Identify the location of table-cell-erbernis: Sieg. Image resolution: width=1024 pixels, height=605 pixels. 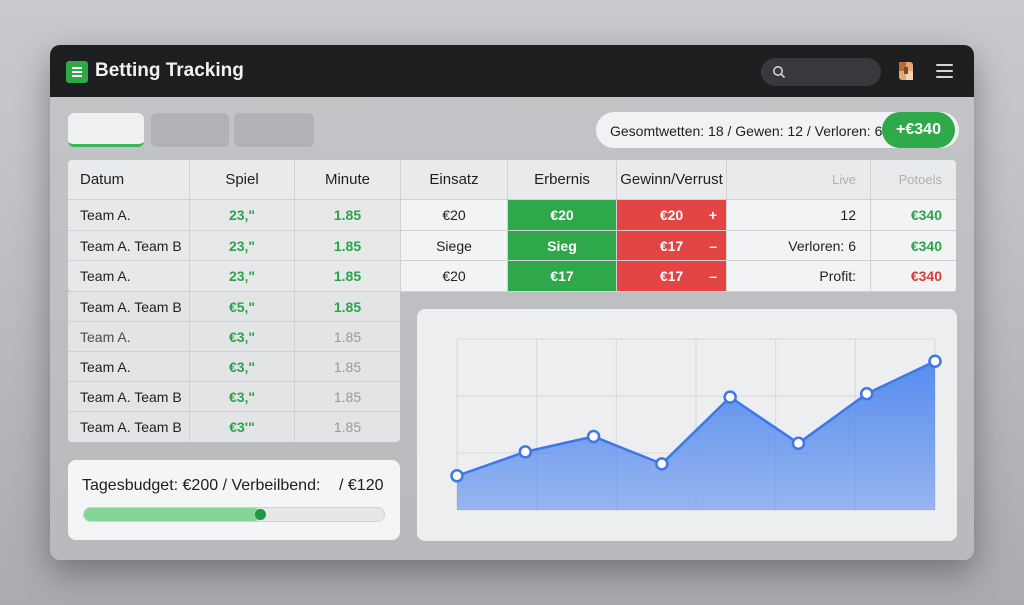
(562, 246).